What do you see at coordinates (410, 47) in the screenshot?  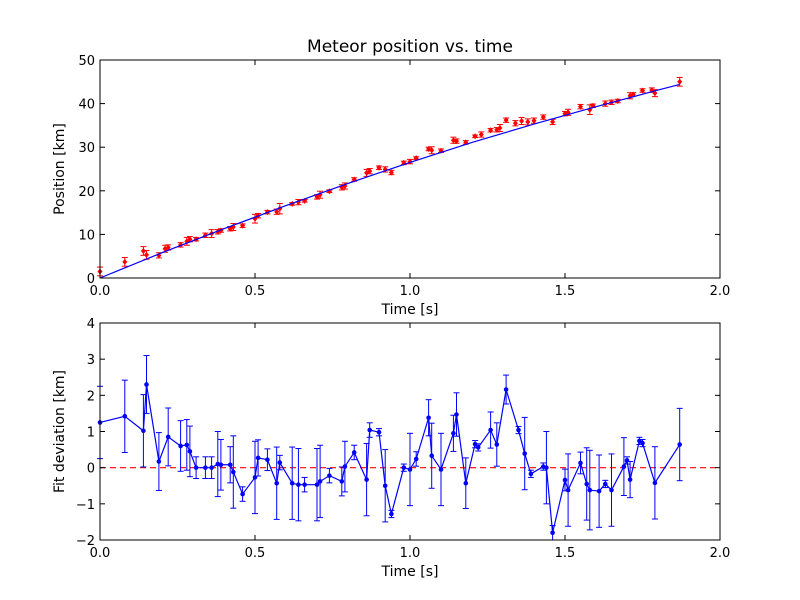 I see `chart-title: Meteor position vs. time` at bounding box center [410, 47].